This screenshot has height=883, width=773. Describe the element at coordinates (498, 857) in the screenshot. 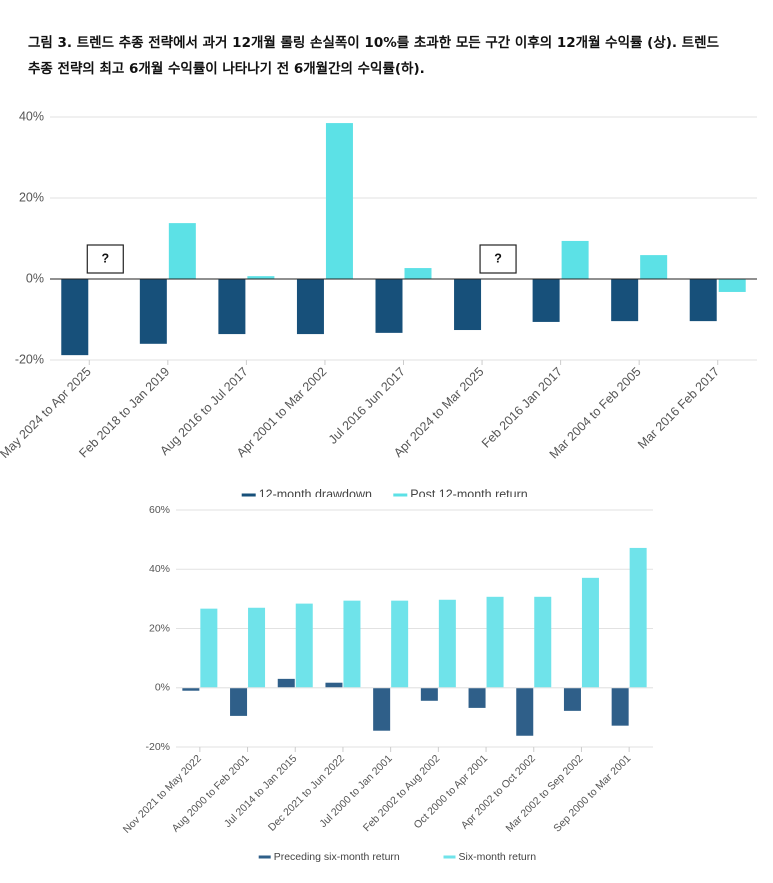

I see `legend-label: Six-month return` at that location.